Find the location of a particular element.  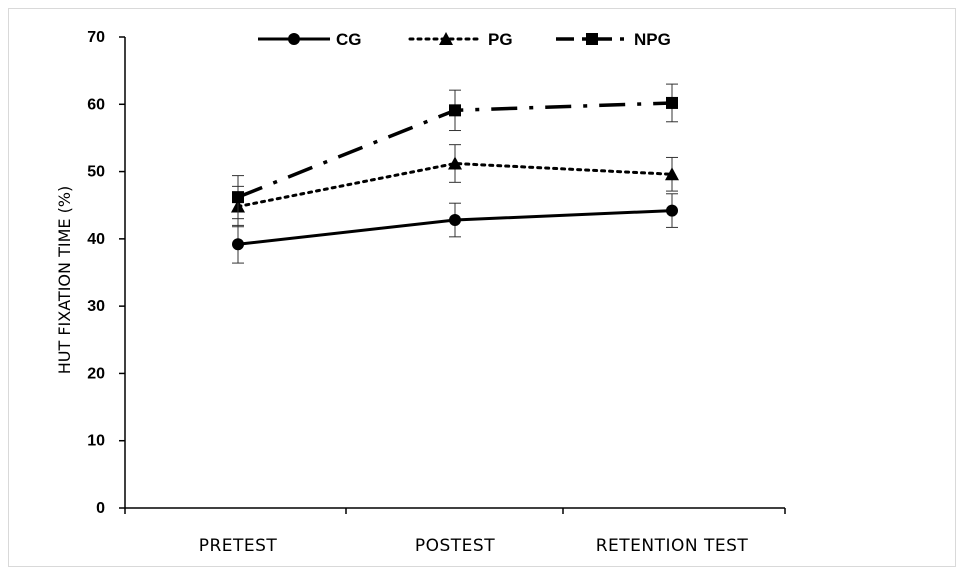

legend-marker-npg is located at coordinates (592, 39).